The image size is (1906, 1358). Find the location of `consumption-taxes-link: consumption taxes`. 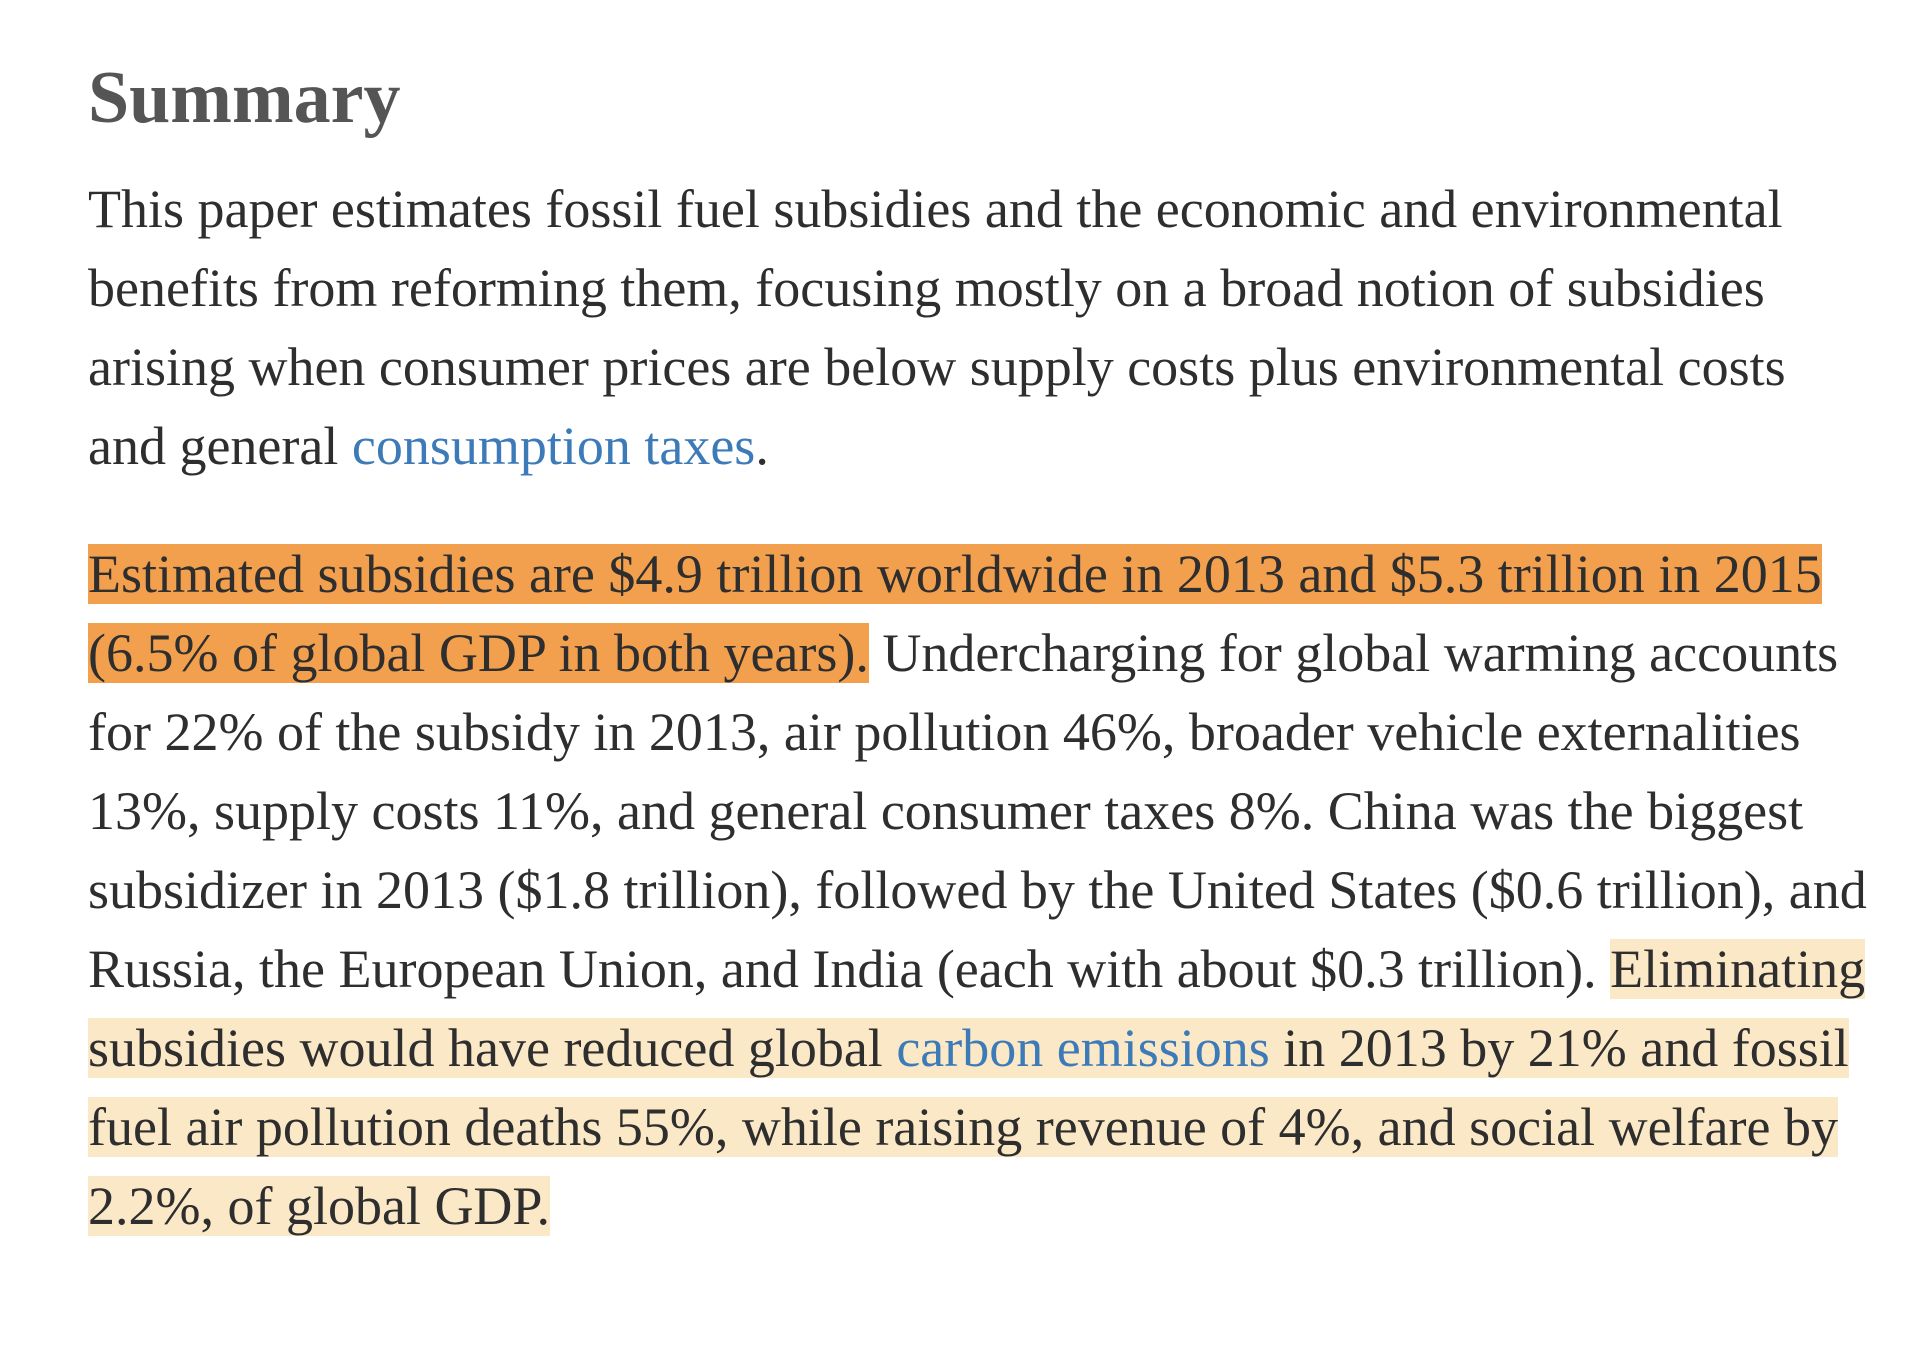

consumption-taxes-link: consumption taxes is located at coordinates (553, 446).